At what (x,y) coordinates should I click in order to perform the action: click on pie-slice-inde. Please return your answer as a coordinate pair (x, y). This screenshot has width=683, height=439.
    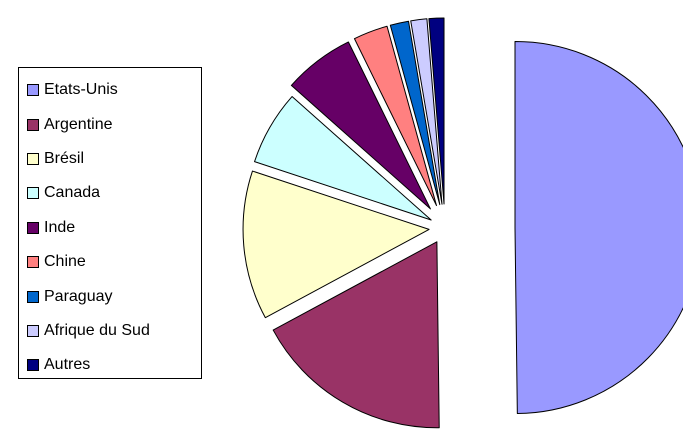
    Looking at the image, I should click on (360, 125).